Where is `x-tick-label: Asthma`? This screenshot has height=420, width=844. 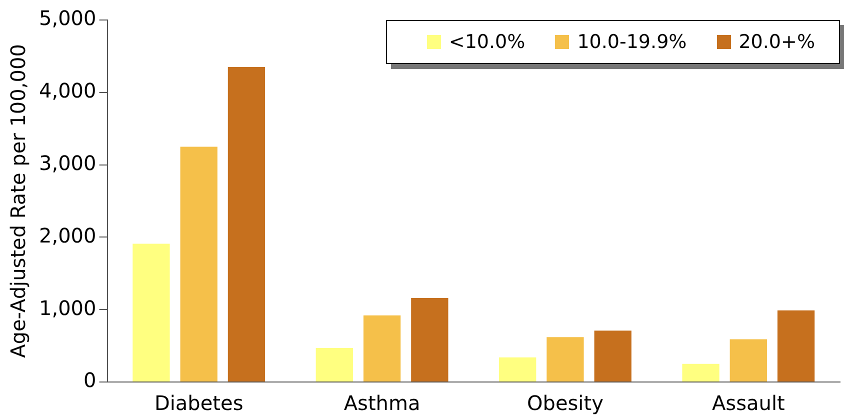
x-tick-label: Asthma is located at coordinates (382, 403).